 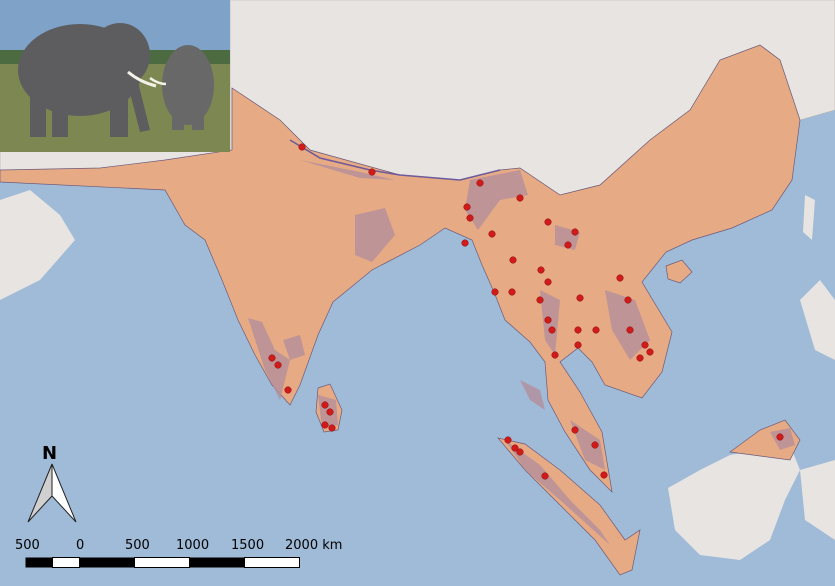 I want to click on land-borneo, so click(x=734, y=502).